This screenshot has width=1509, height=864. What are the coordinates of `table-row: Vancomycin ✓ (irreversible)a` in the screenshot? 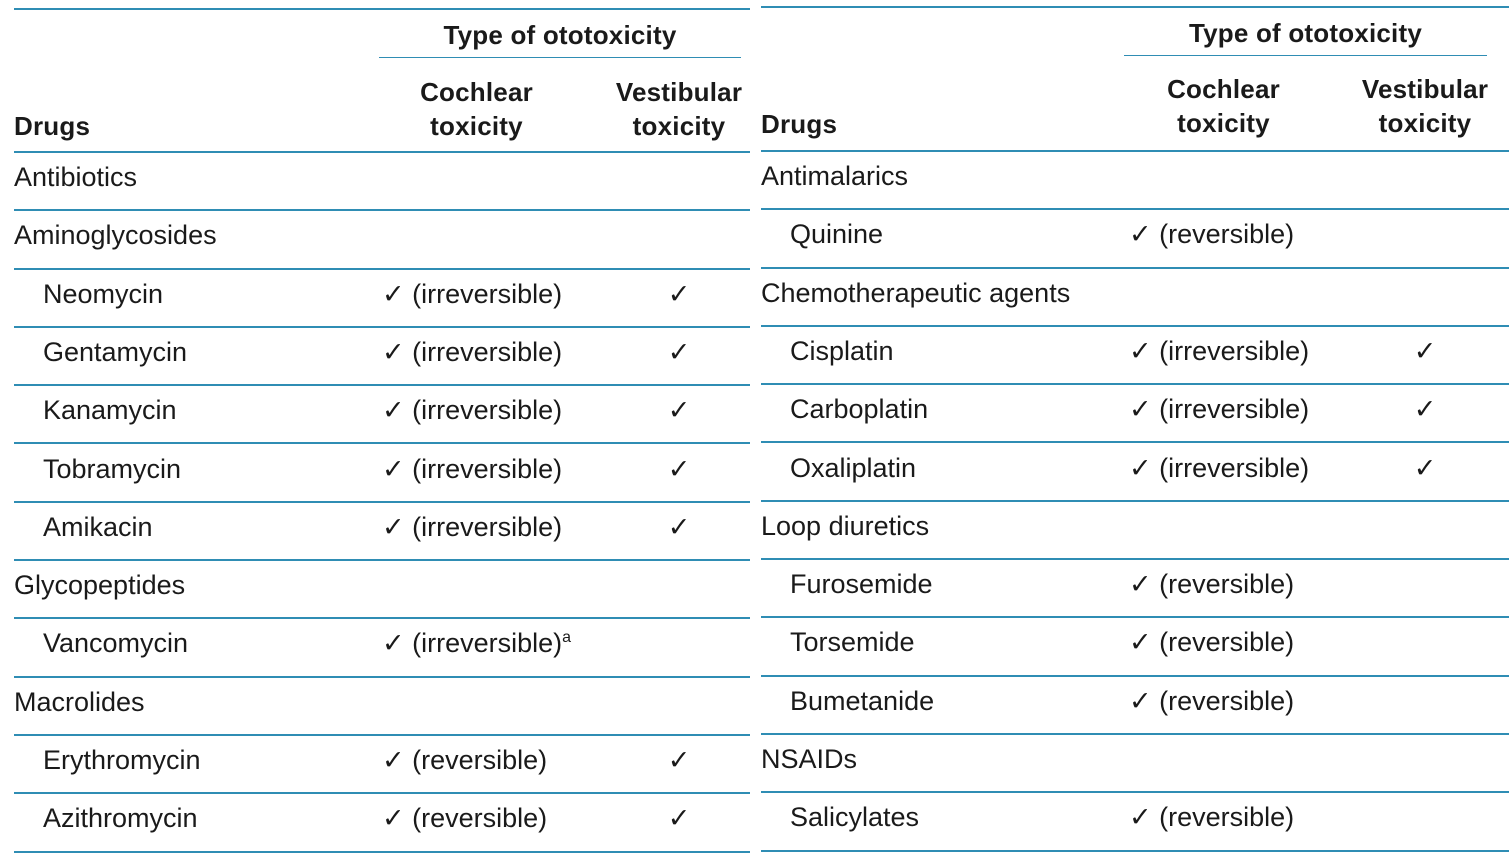 It's located at (382, 648).